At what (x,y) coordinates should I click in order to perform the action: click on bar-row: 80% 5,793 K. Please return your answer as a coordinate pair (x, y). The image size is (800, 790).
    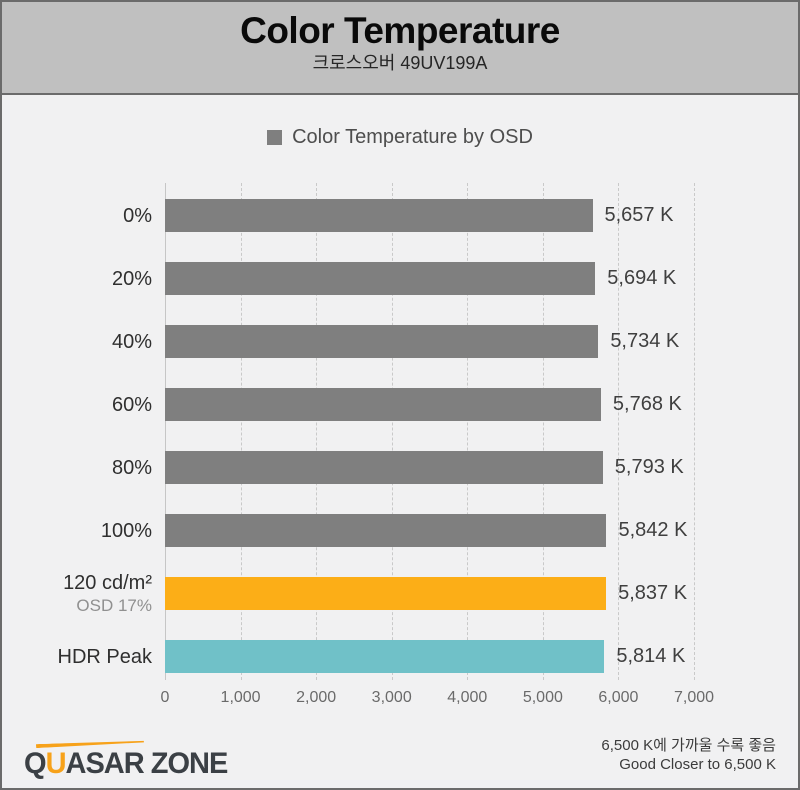
    Looking at the image, I should click on (400, 467).